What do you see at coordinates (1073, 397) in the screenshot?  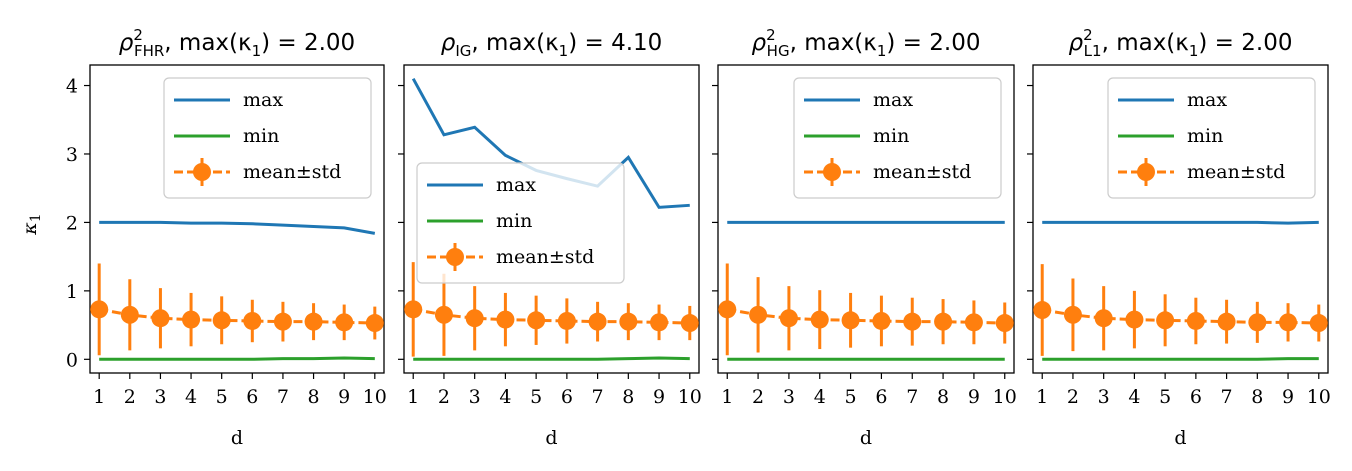 I see `x-tick-label: 2` at bounding box center [1073, 397].